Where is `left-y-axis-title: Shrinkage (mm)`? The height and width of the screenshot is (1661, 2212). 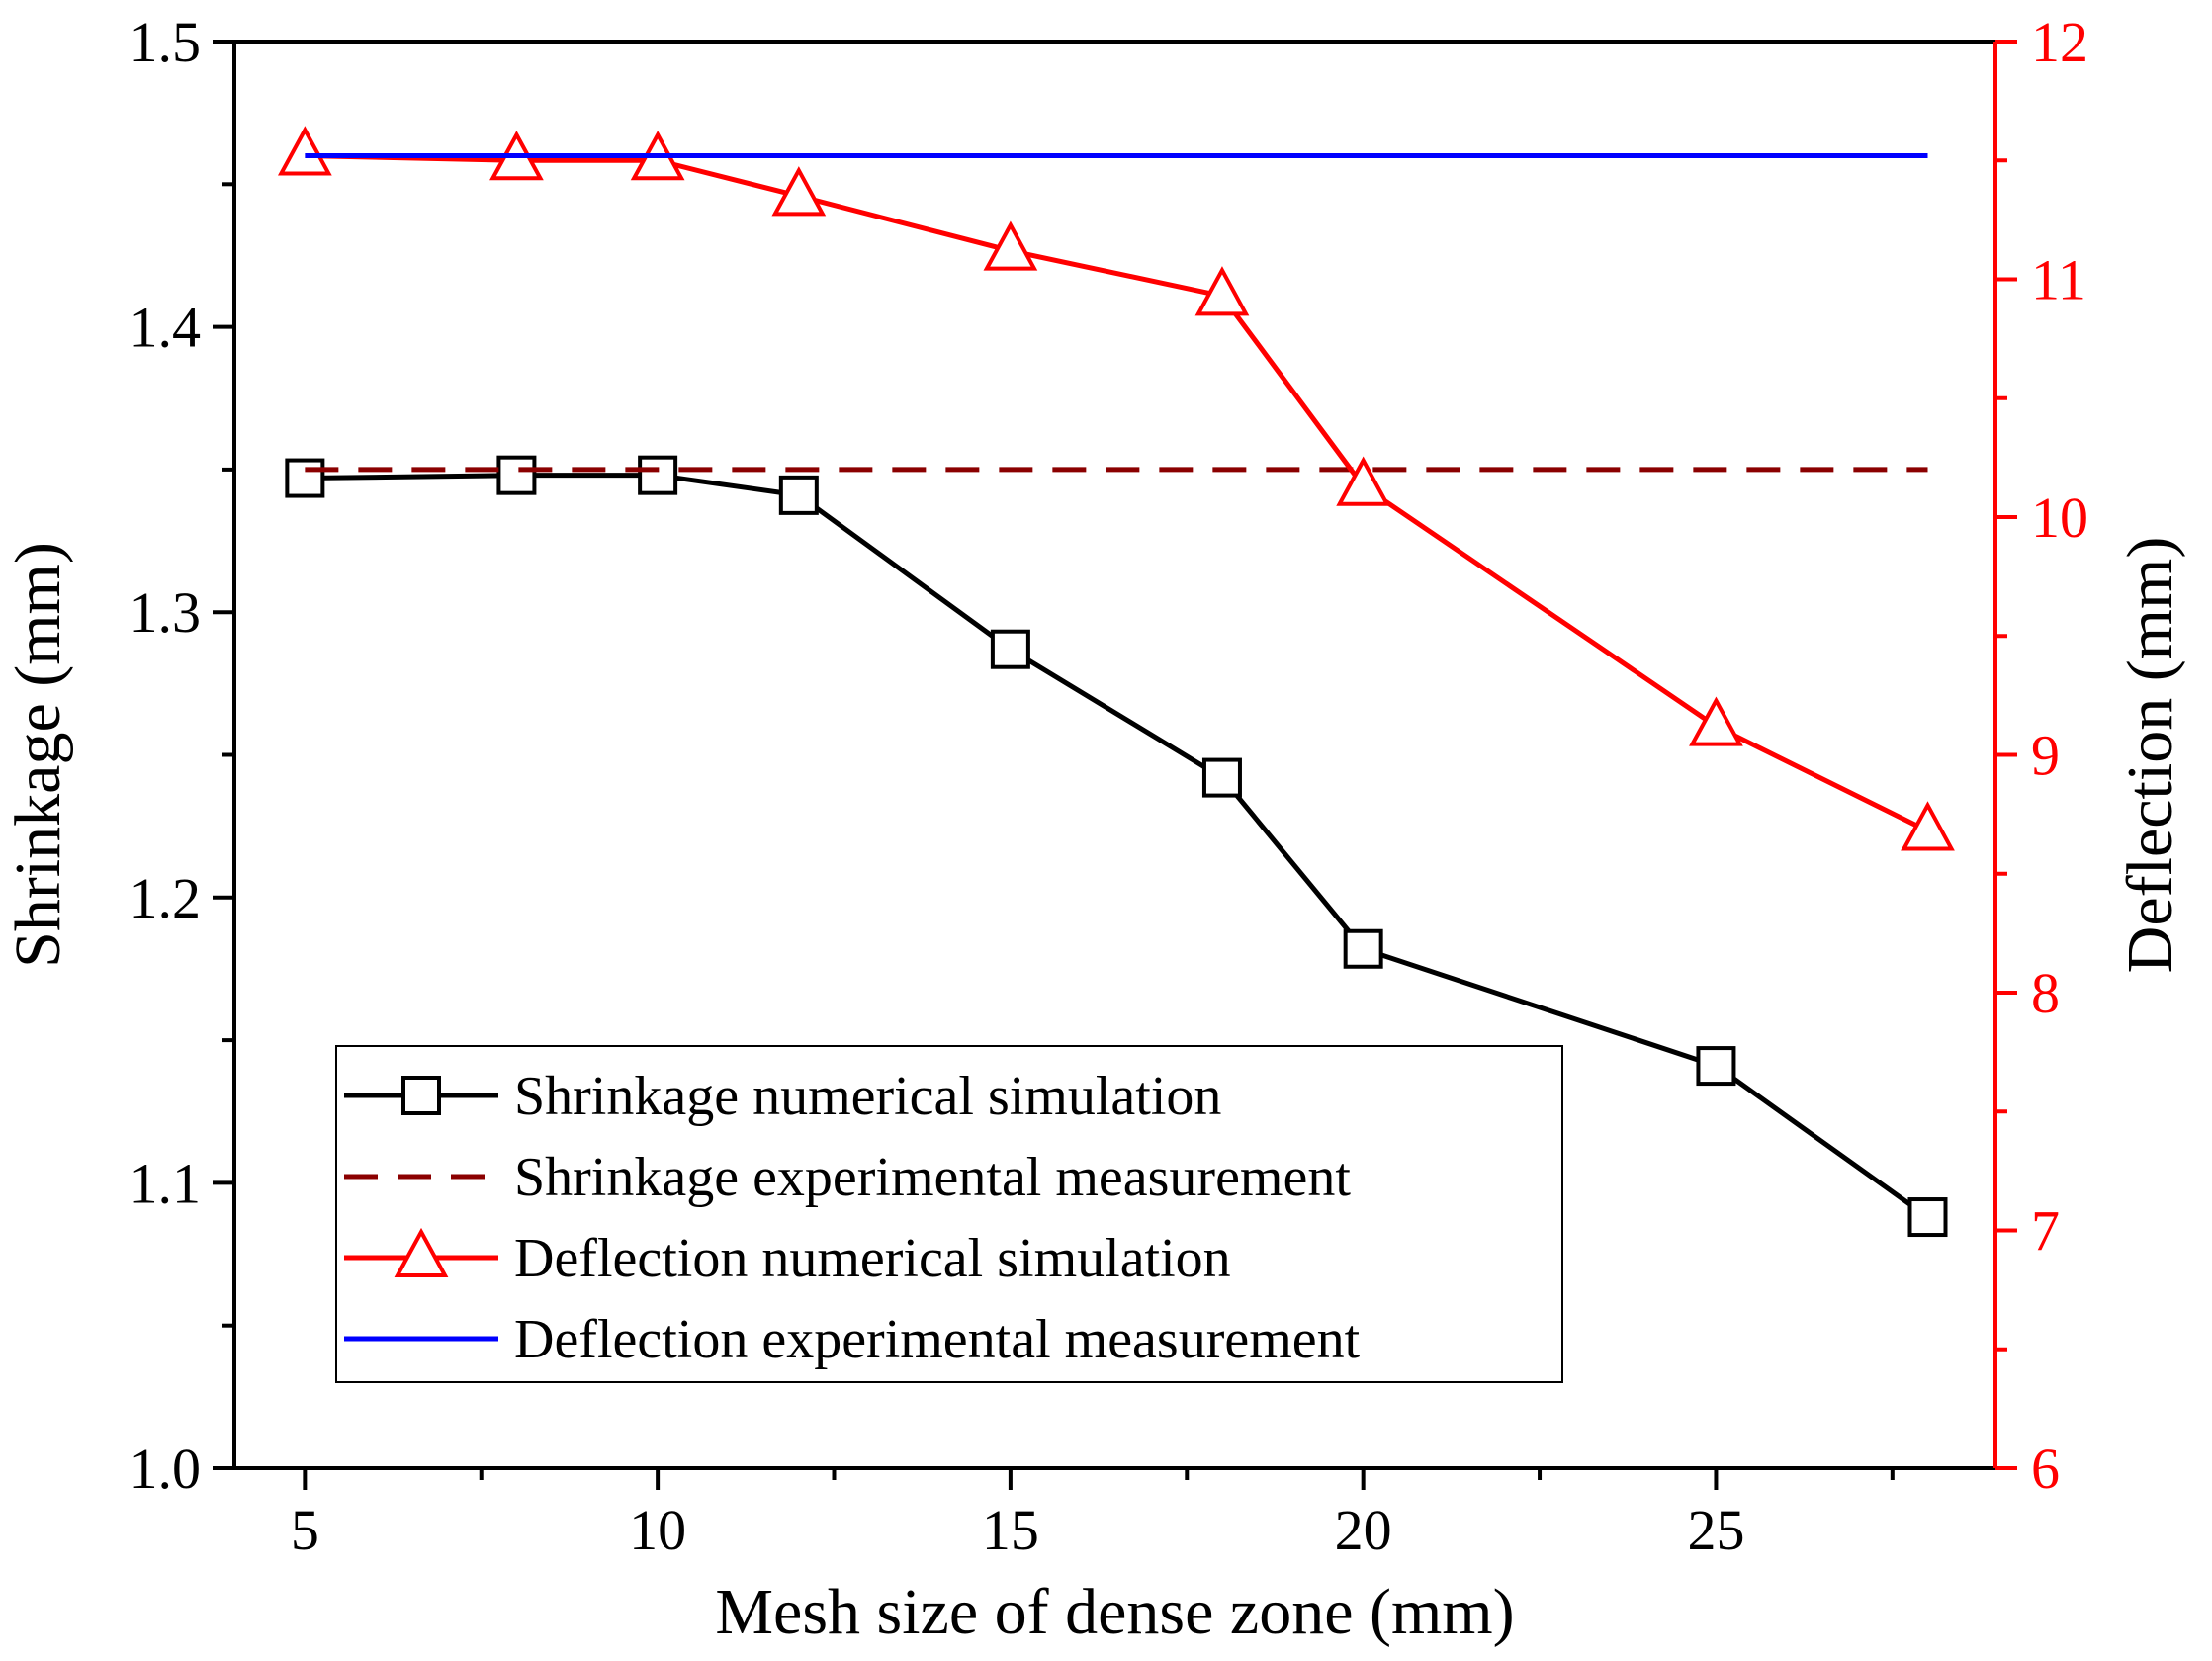 left-y-axis-title: Shrinkage (mm) is located at coordinates (38, 755).